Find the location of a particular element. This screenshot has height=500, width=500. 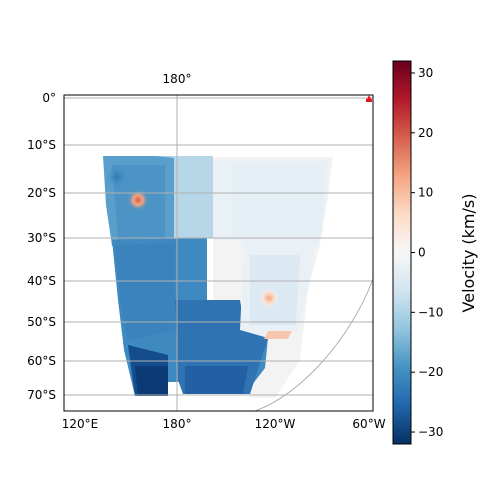

colorbar-ticks: 30 20 10 0 −10 −20 −30 is located at coordinates (427, 252).